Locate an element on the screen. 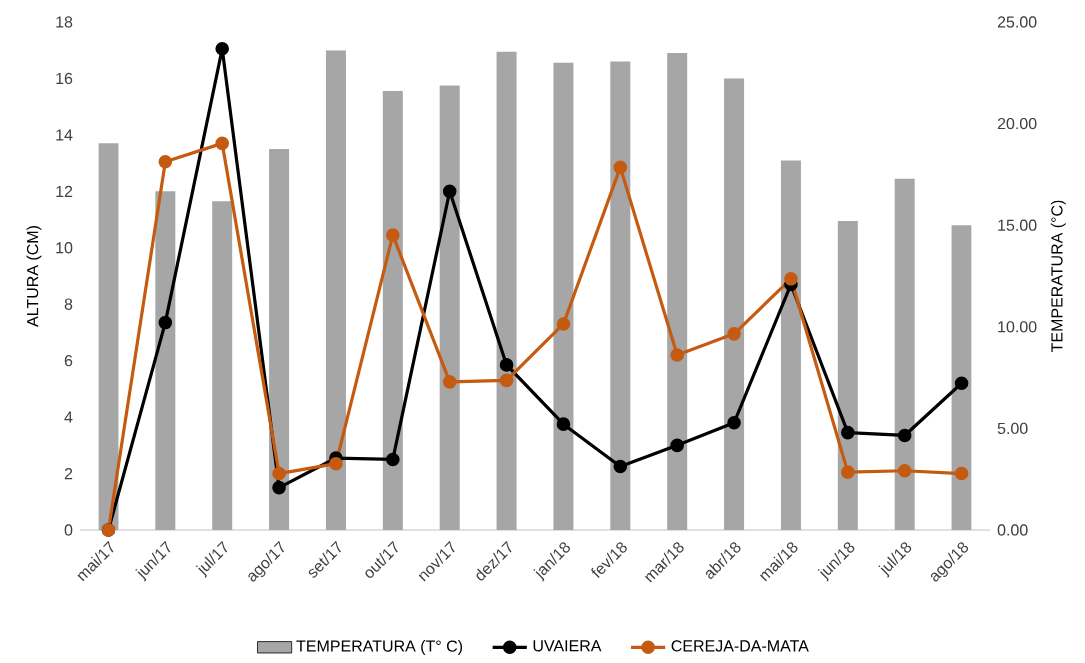 The width and height of the screenshot is (1085, 663). y2-tick-label: 0.00 is located at coordinates (1012, 530).